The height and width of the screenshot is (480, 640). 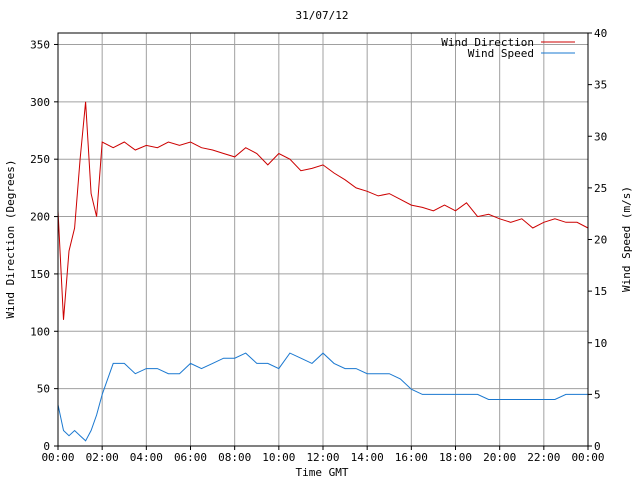 I want to click on x-tick-label: 16:00, so click(x=411, y=457).